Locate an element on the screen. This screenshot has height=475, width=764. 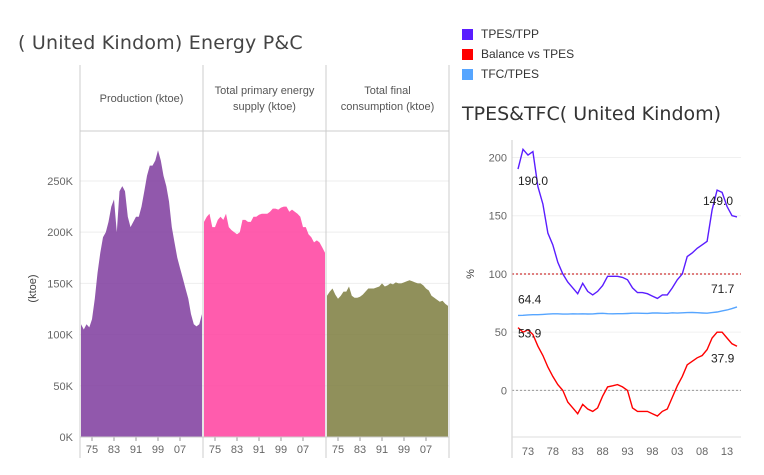
legend-label: TPES/TPP is located at coordinates (510, 34).